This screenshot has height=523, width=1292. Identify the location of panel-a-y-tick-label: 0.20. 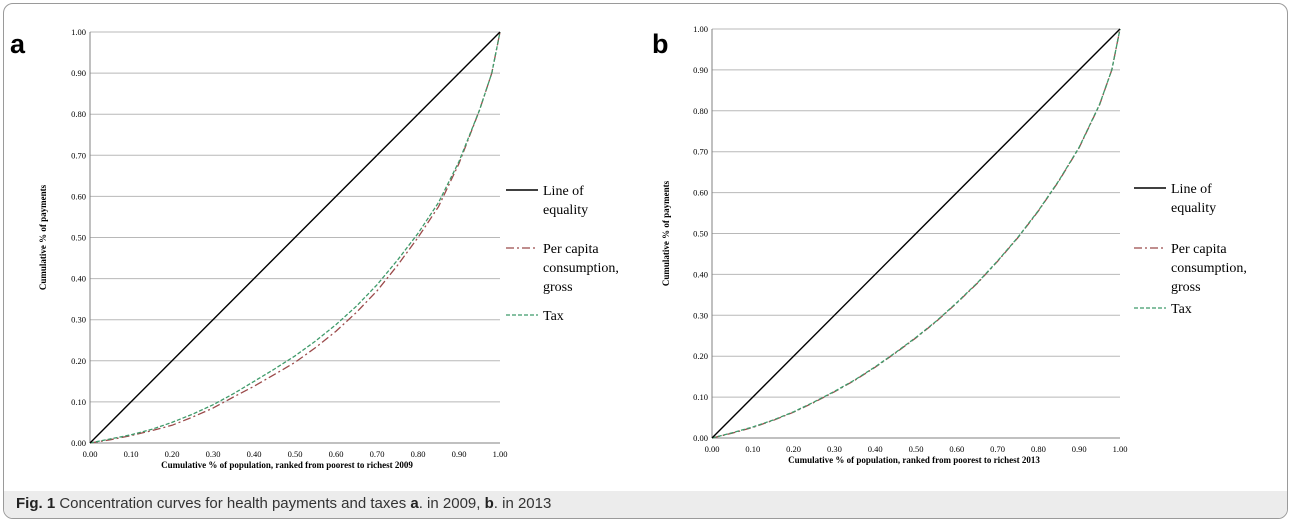
(78, 361).